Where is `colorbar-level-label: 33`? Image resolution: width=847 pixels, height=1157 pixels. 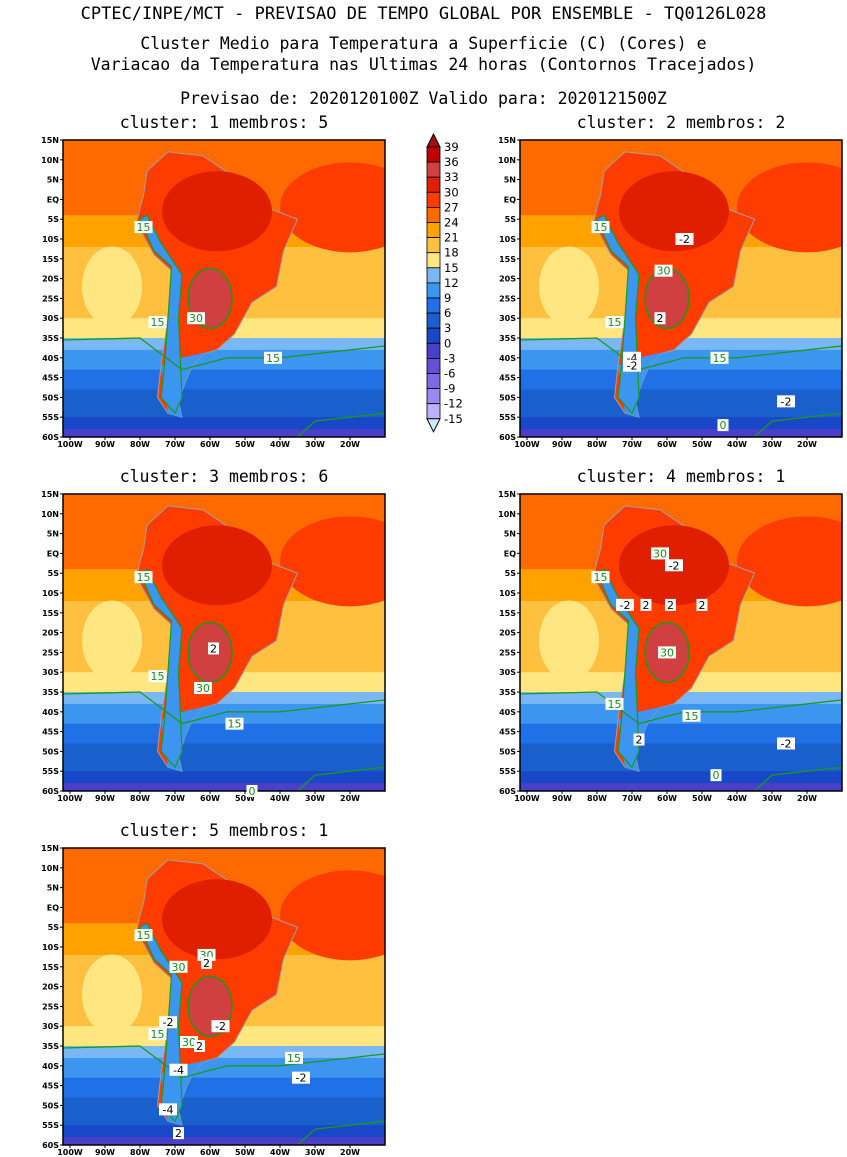
colorbar-level-label: 33 is located at coordinates (451, 177).